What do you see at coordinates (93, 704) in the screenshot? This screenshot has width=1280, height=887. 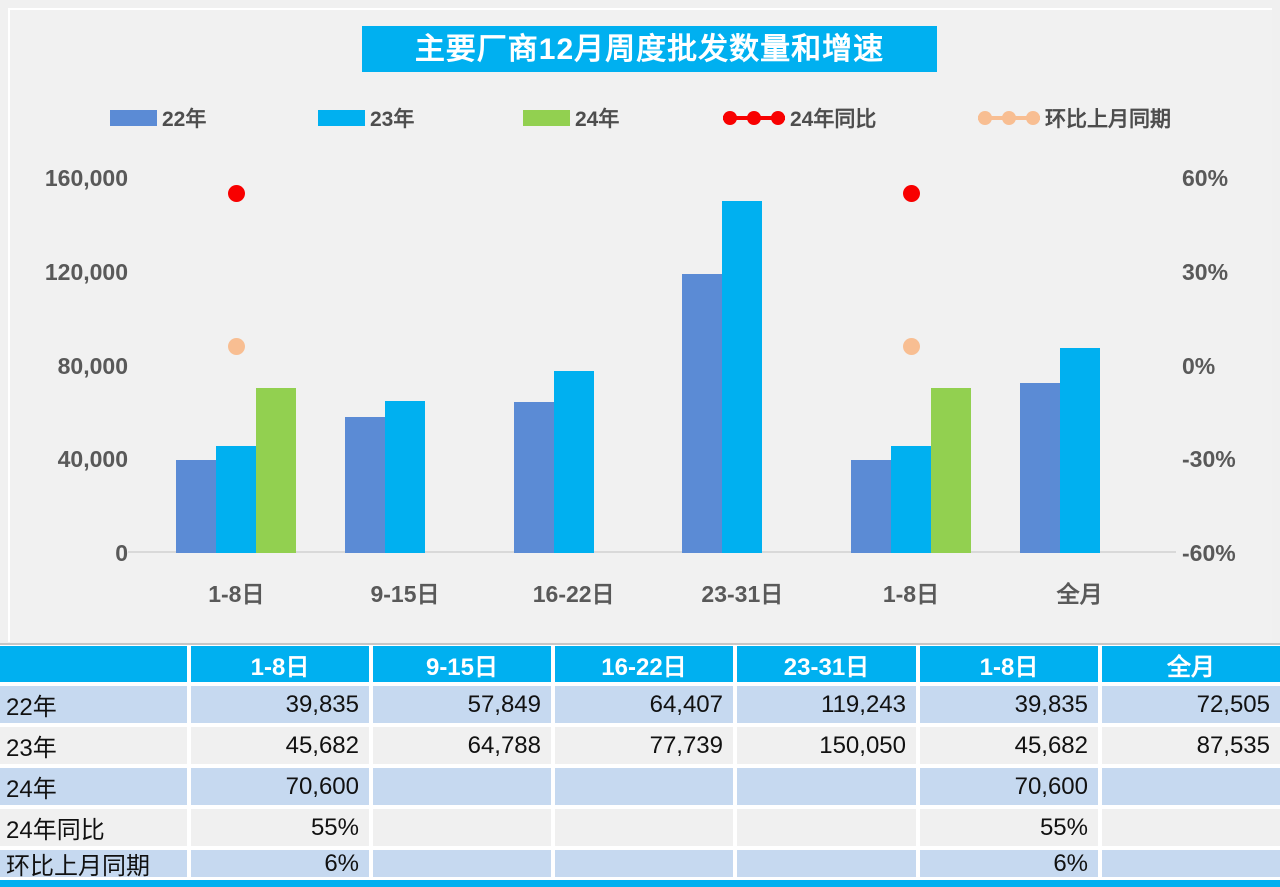 I see `row-label-22年: 22年` at bounding box center [93, 704].